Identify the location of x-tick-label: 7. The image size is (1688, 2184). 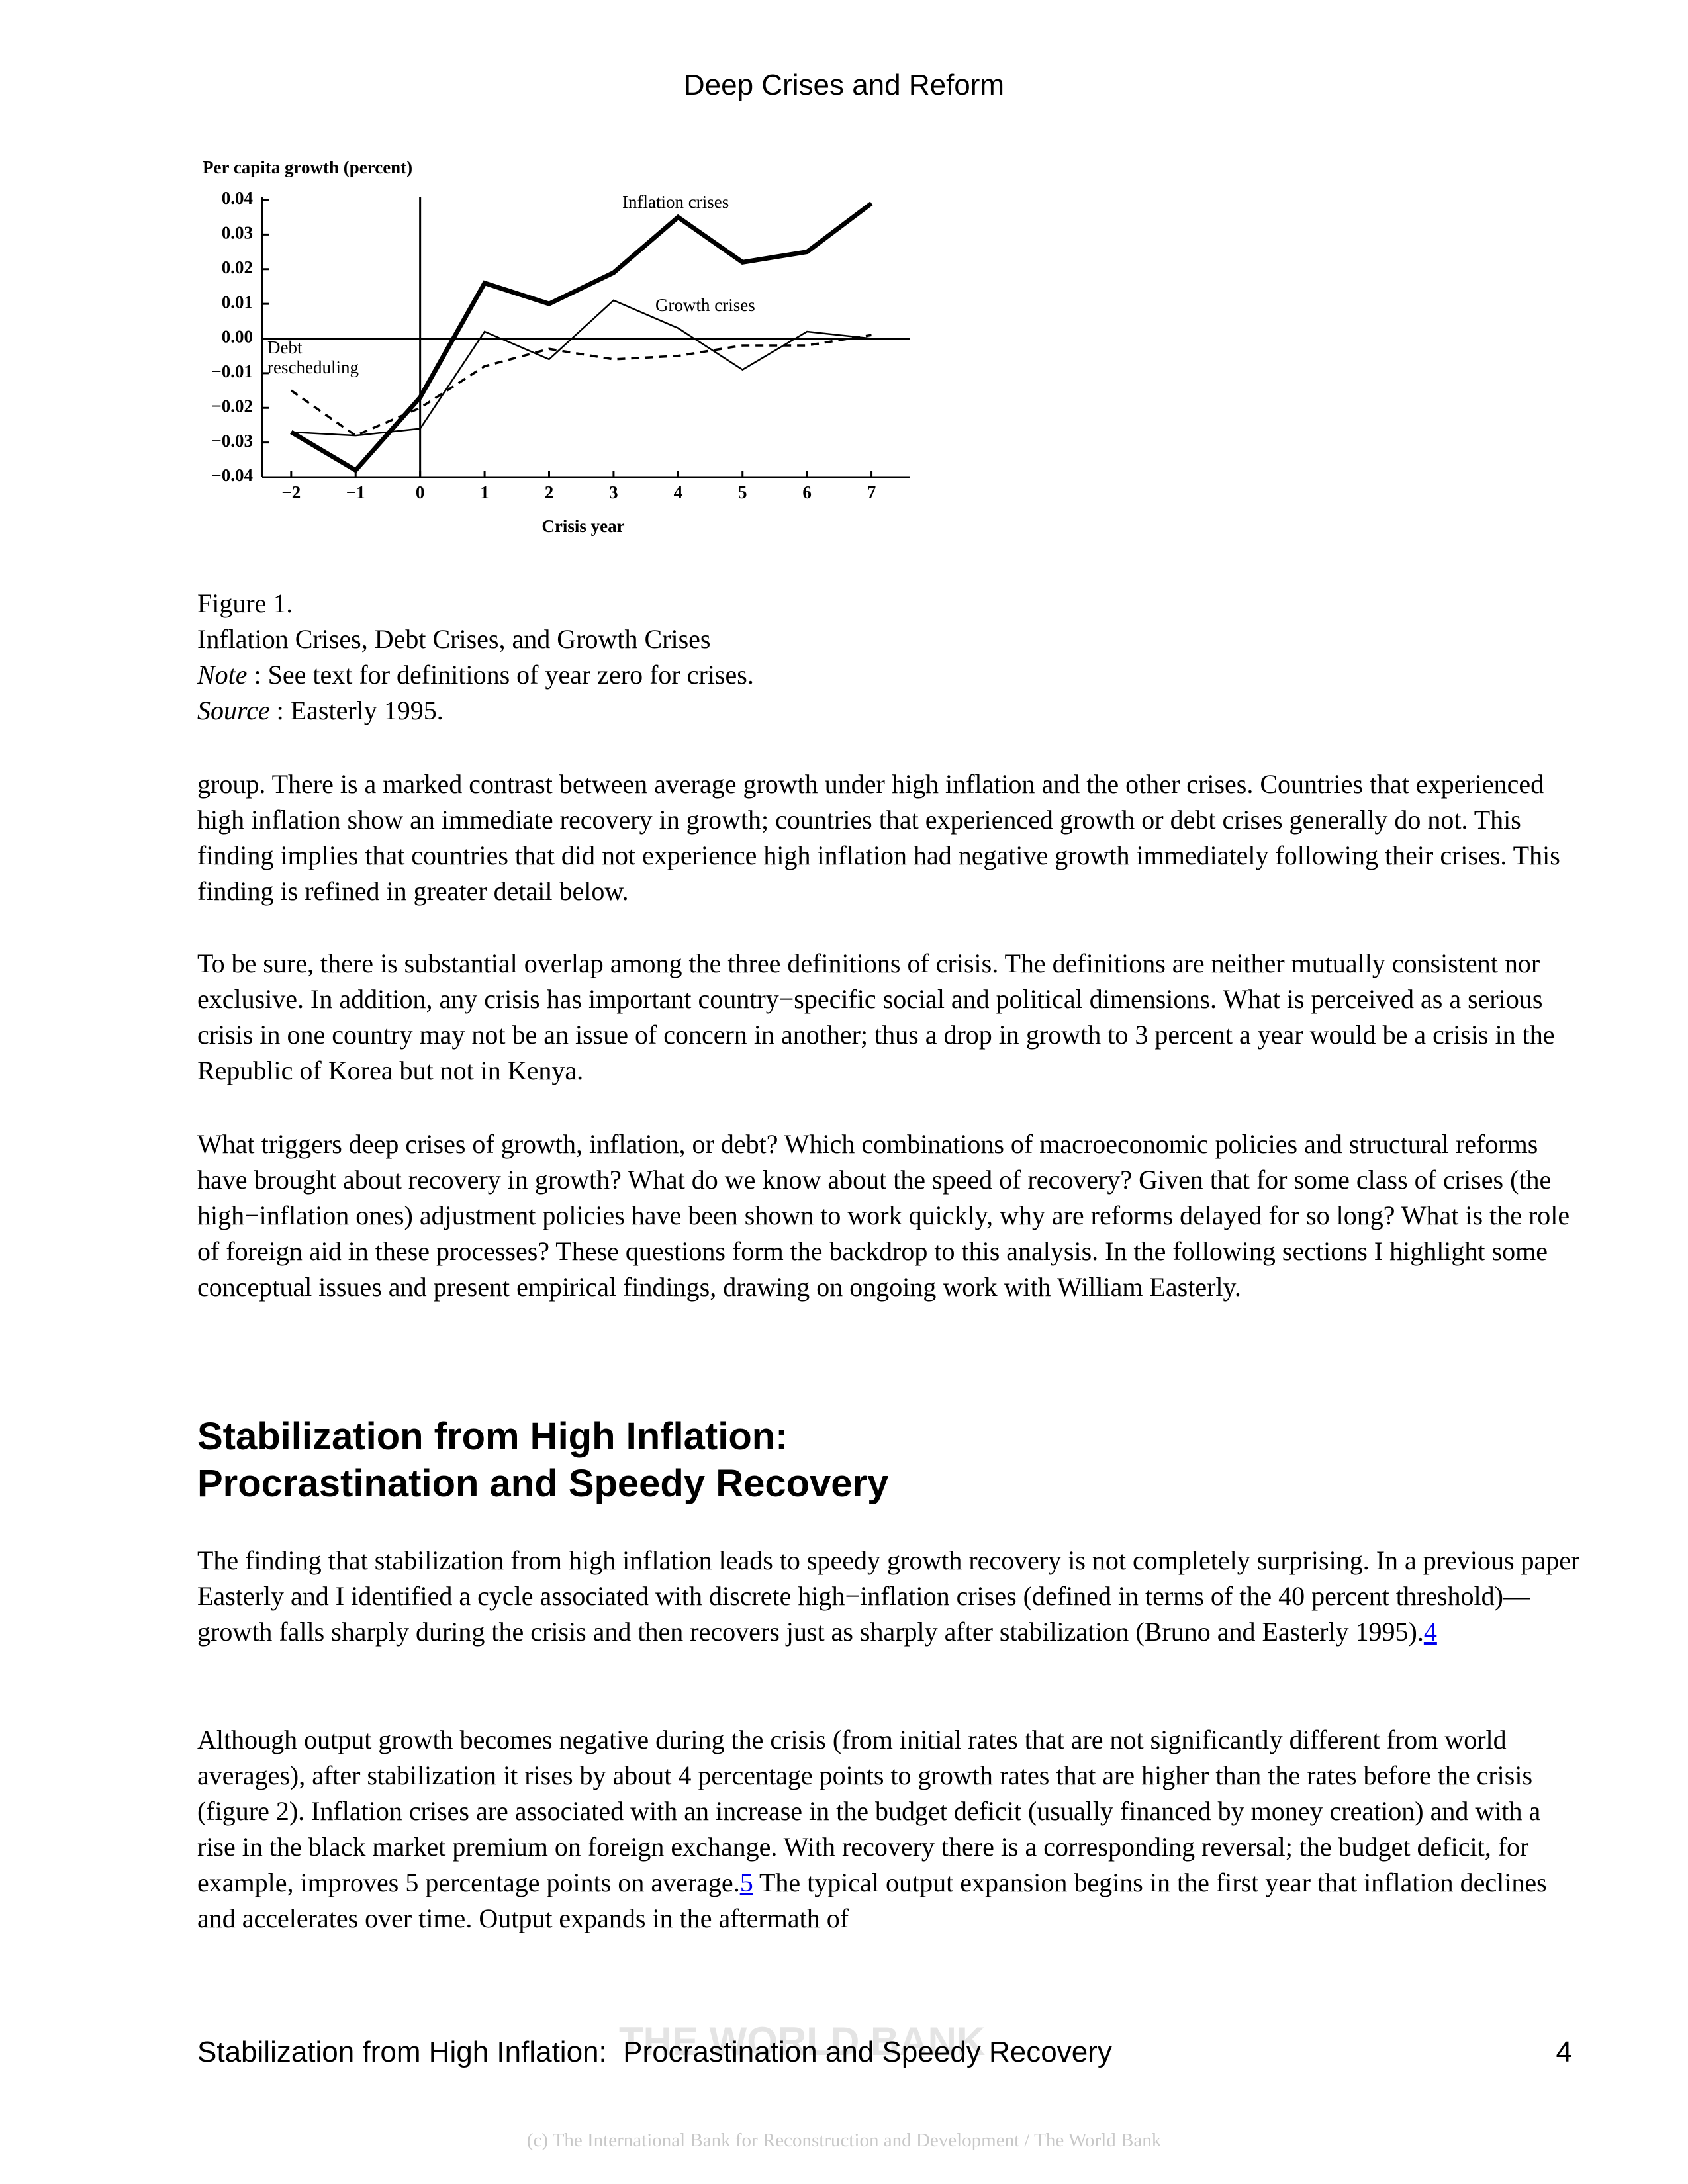
(871, 492).